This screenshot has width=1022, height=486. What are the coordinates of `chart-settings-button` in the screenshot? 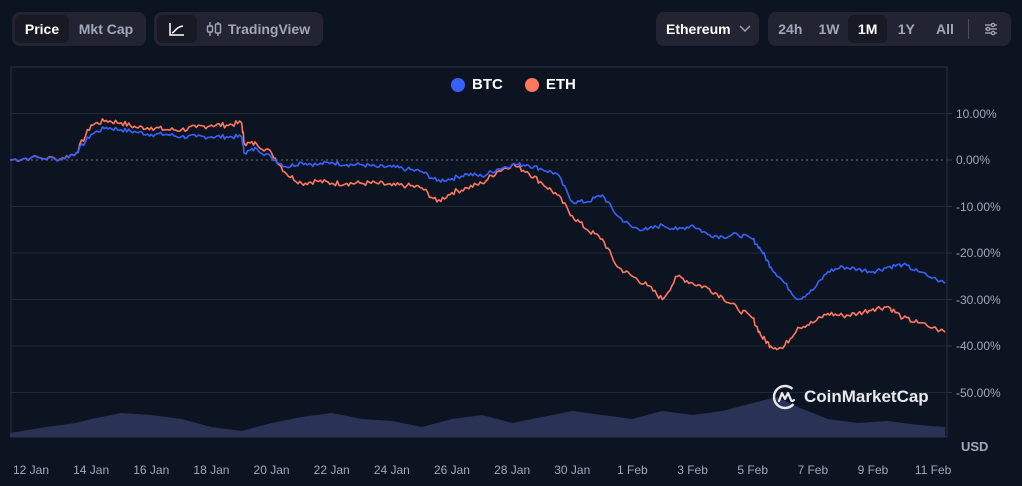 It's located at (990, 29).